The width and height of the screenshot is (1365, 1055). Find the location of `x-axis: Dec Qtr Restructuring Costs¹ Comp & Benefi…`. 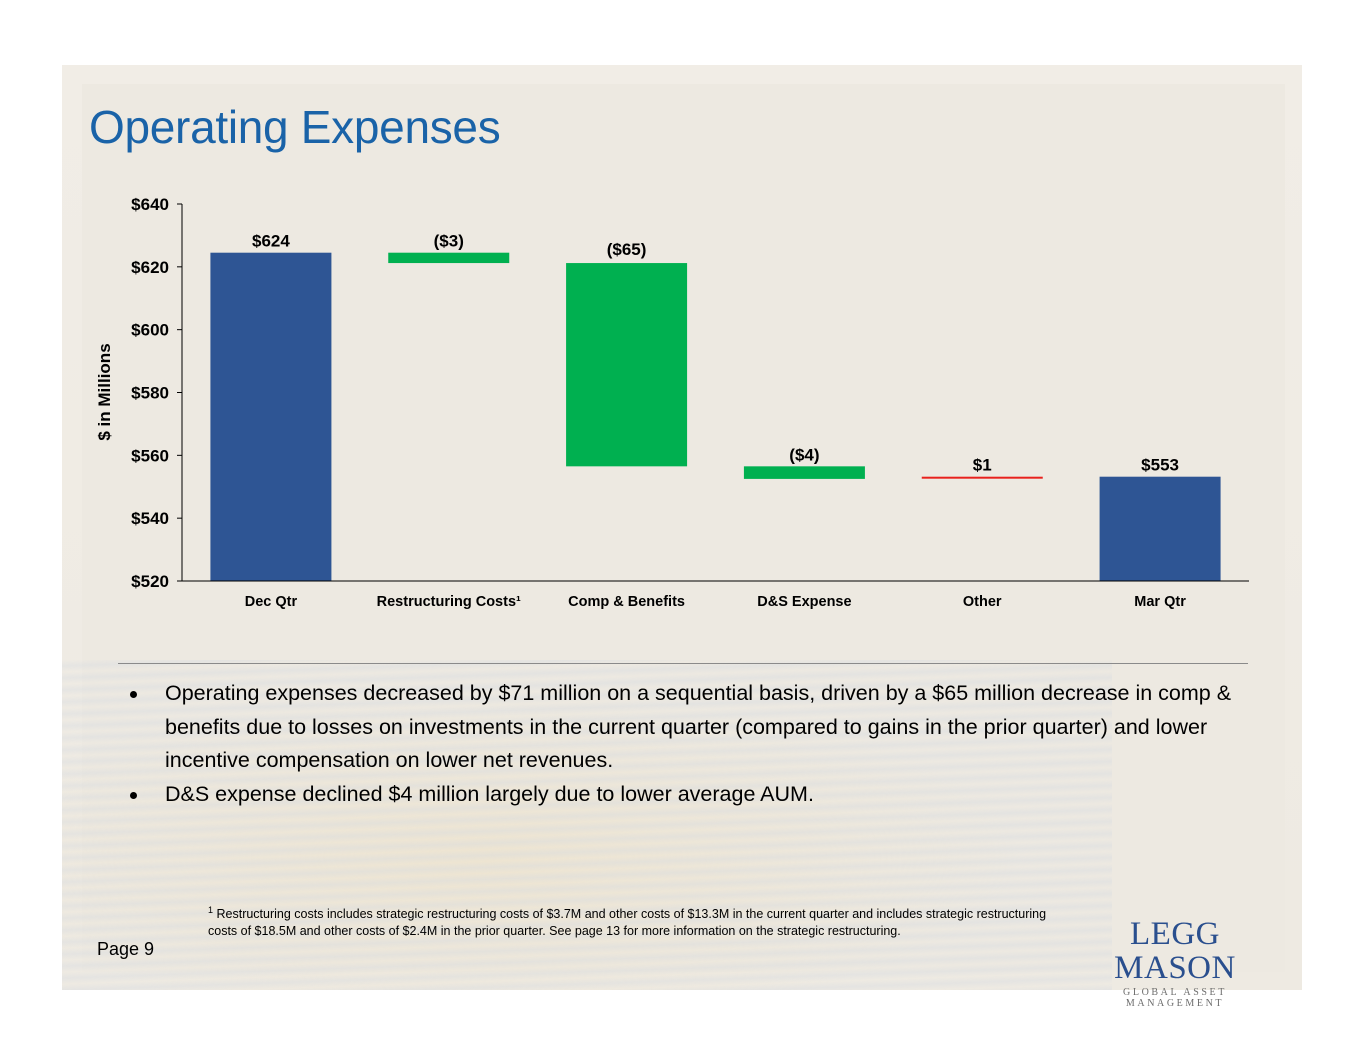

x-axis: Dec Qtr Restructuring Costs¹ Comp & Benefi… is located at coordinates (715, 595).